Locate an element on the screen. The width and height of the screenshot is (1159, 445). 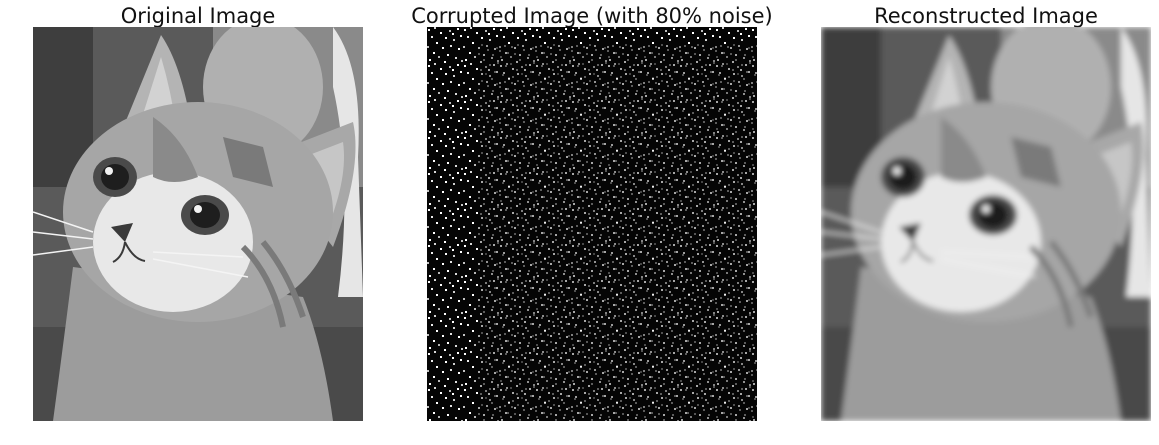
original-image-title: Original Image is located at coordinates (198, 16).